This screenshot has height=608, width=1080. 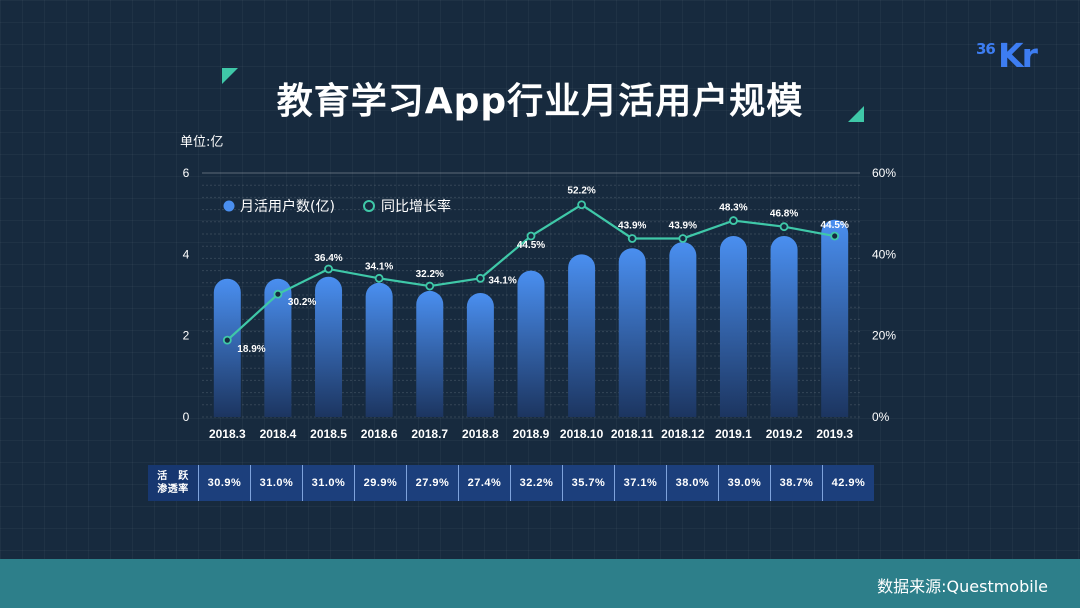 What do you see at coordinates (186, 336) in the screenshot?
I see `y-left-tick-label: 2` at bounding box center [186, 336].